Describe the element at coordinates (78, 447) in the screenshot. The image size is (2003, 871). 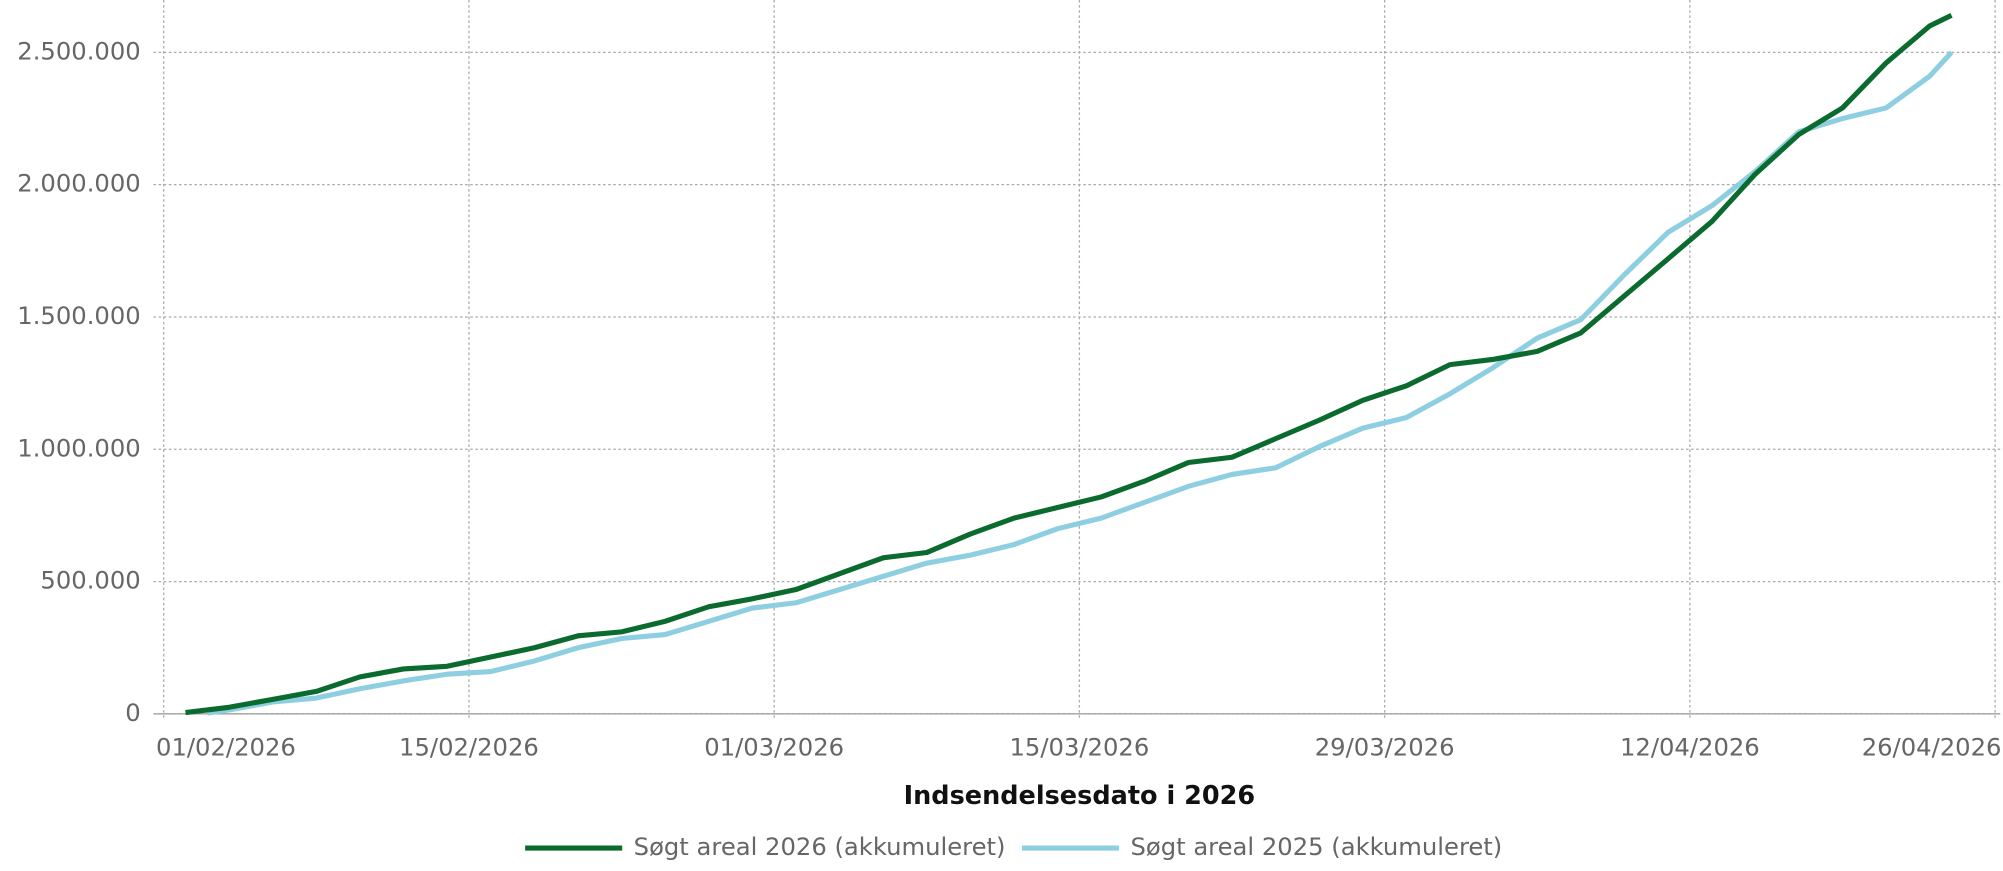
I see `y-tick-label: 1.000.000` at that location.